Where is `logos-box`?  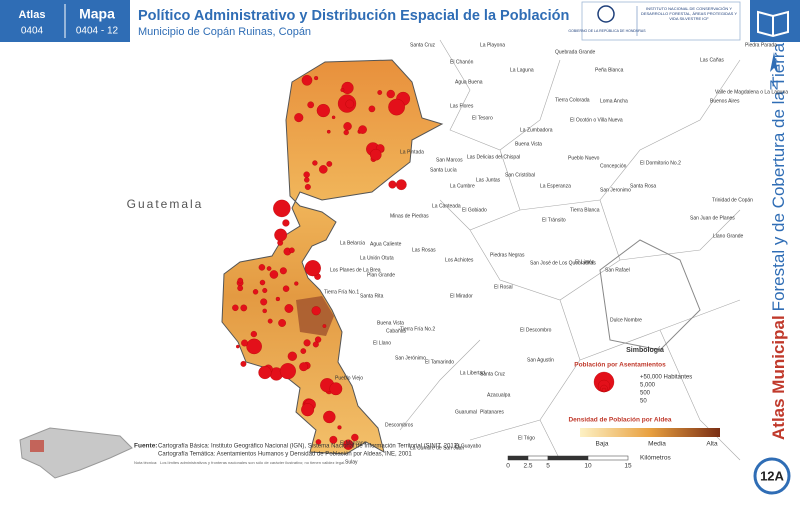 logos-box is located at coordinates (661, 21).